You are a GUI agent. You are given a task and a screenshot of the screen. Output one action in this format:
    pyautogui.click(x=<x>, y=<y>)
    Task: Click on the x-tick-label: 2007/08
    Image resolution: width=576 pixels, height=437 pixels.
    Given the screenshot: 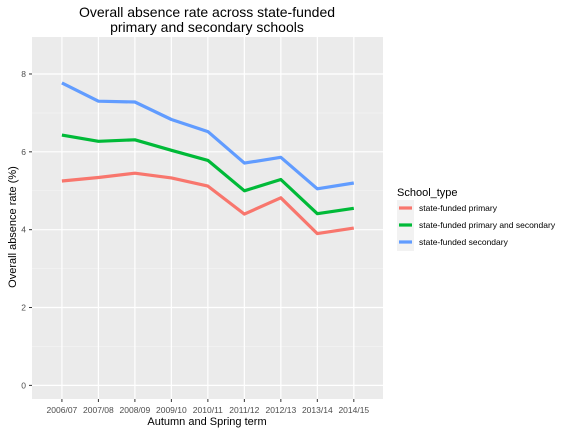 What is the action you would take?
    pyautogui.click(x=98, y=410)
    